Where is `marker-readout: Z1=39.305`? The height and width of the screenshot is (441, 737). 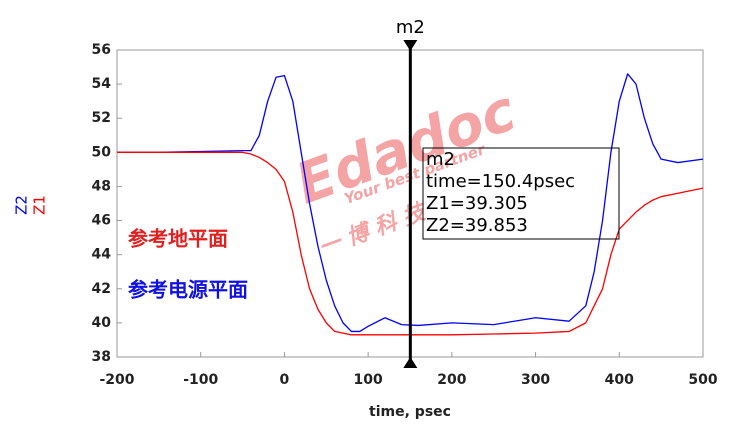
marker-readout: Z1=39.305 is located at coordinates (477, 203).